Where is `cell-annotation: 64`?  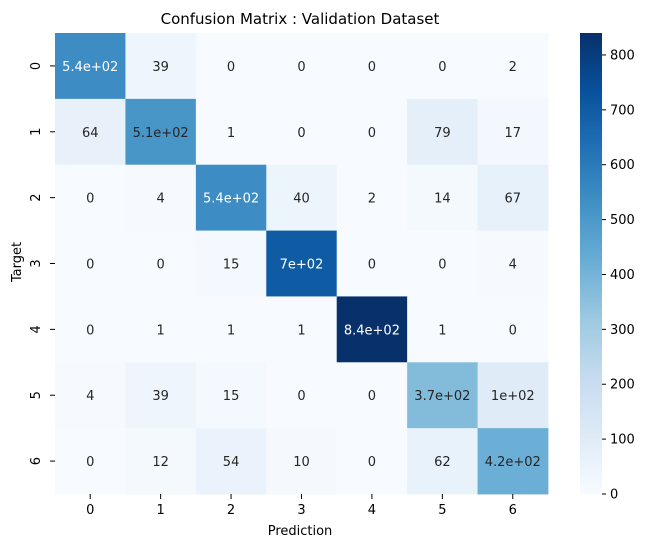 cell-annotation: 64 is located at coordinates (90, 133).